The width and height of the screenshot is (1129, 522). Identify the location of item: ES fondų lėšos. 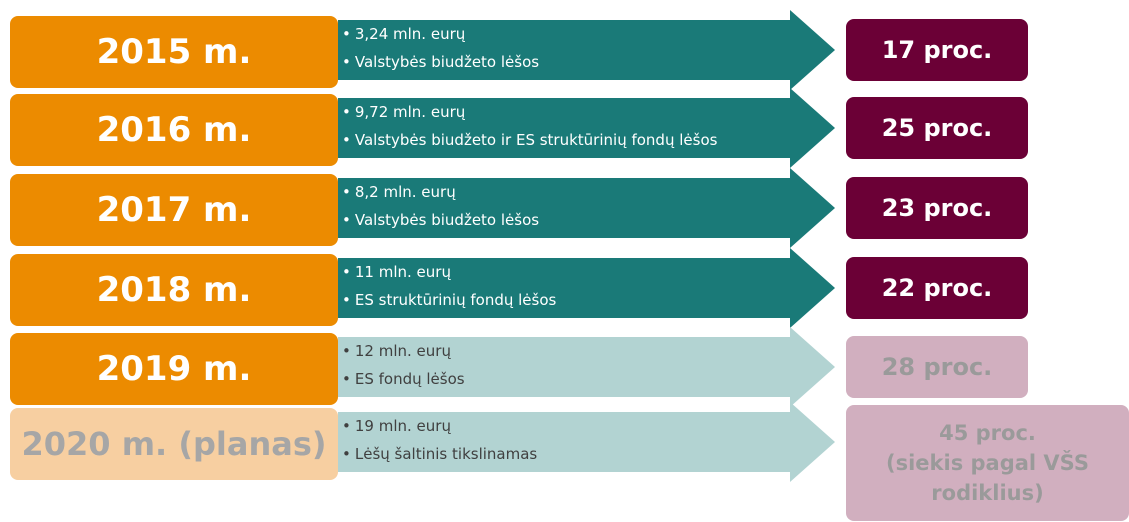
(403, 379).